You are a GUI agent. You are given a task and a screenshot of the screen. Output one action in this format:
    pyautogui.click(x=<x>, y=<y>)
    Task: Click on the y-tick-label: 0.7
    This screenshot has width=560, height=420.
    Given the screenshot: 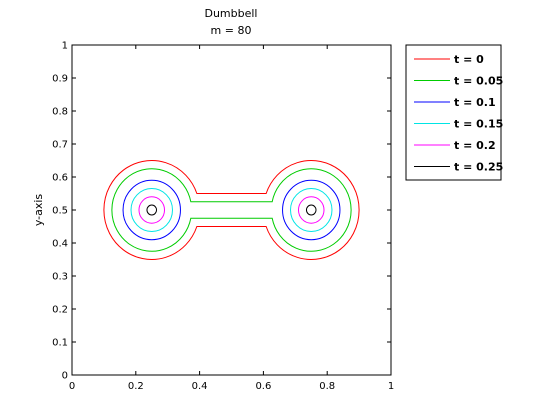 What is the action you would take?
    pyautogui.click(x=60, y=145)
    